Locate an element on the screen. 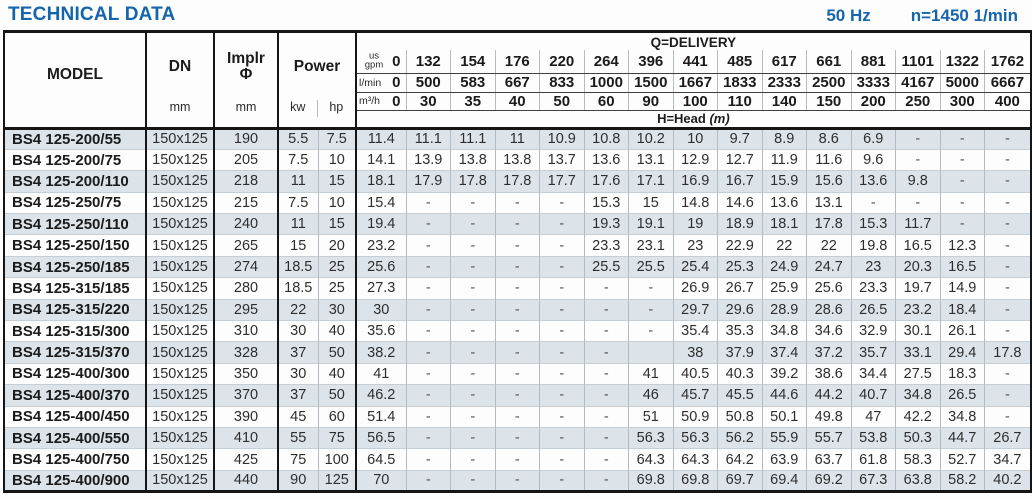  head-value-cell: 12.3 is located at coordinates (962, 245).